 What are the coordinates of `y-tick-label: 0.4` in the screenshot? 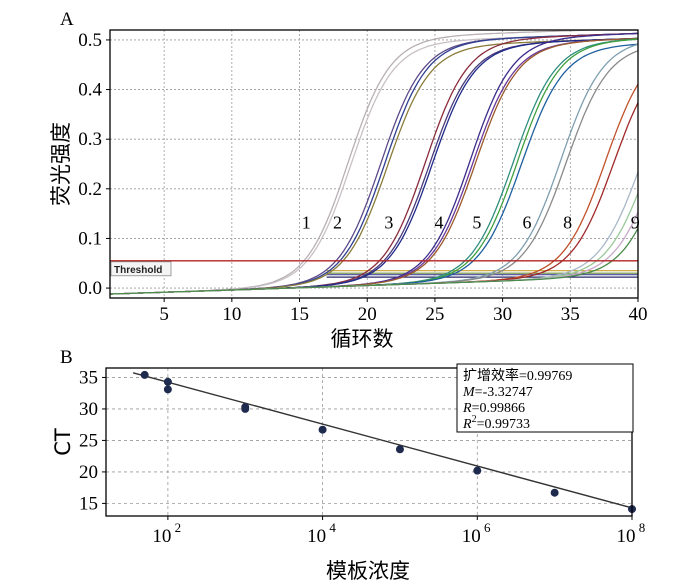 It's located at (90, 90).